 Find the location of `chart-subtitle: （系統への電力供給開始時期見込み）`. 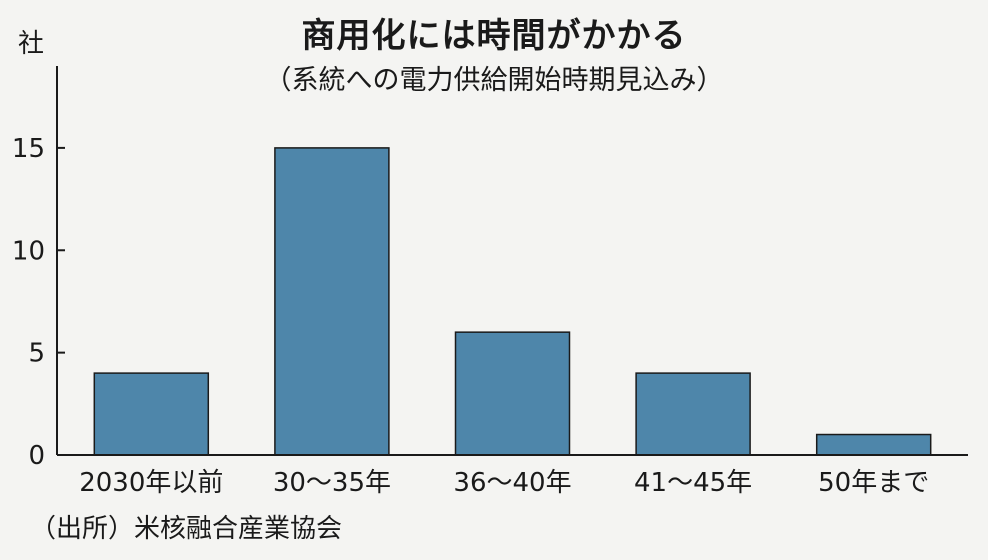

chart-subtitle: （系統への電力供給開始時期見込み） is located at coordinates (494, 80).